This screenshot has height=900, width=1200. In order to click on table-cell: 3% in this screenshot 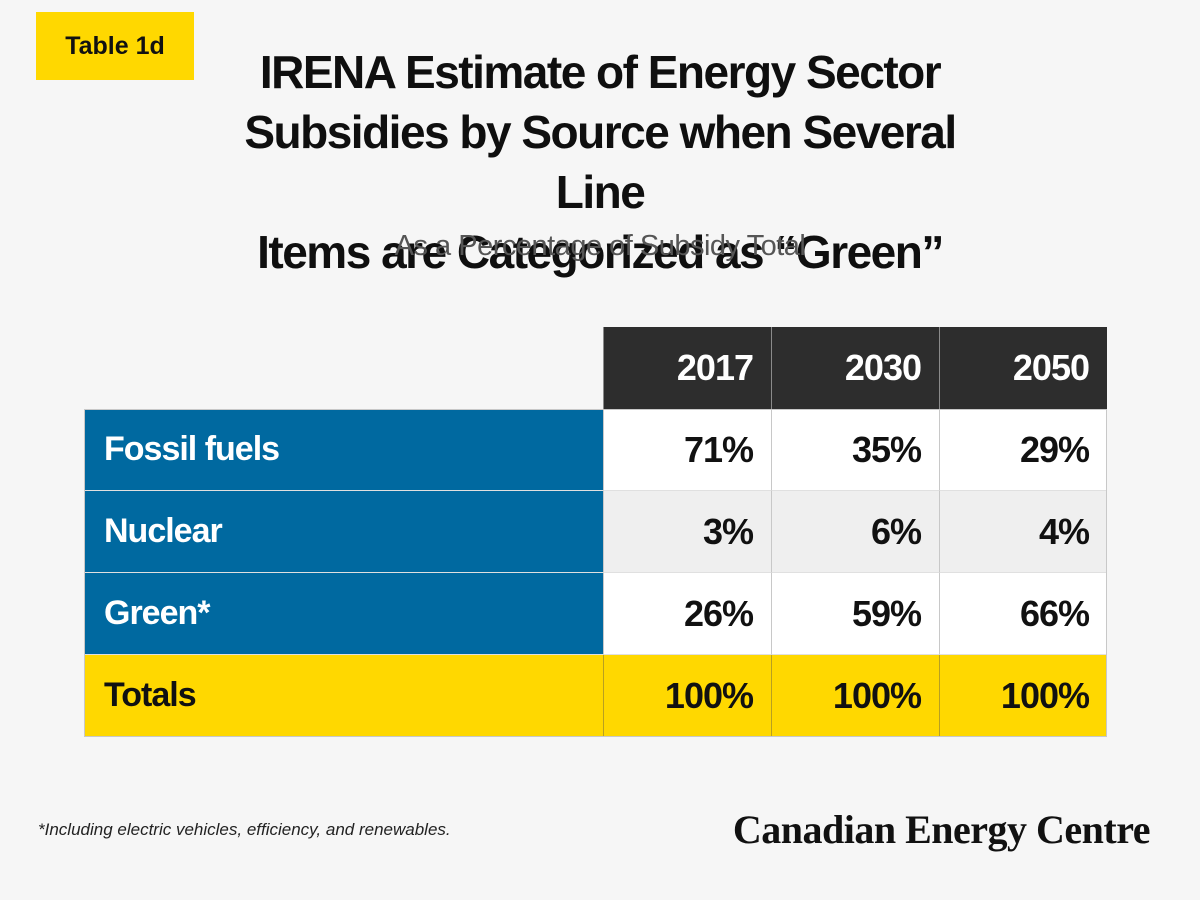, I will do `click(687, 532)`.